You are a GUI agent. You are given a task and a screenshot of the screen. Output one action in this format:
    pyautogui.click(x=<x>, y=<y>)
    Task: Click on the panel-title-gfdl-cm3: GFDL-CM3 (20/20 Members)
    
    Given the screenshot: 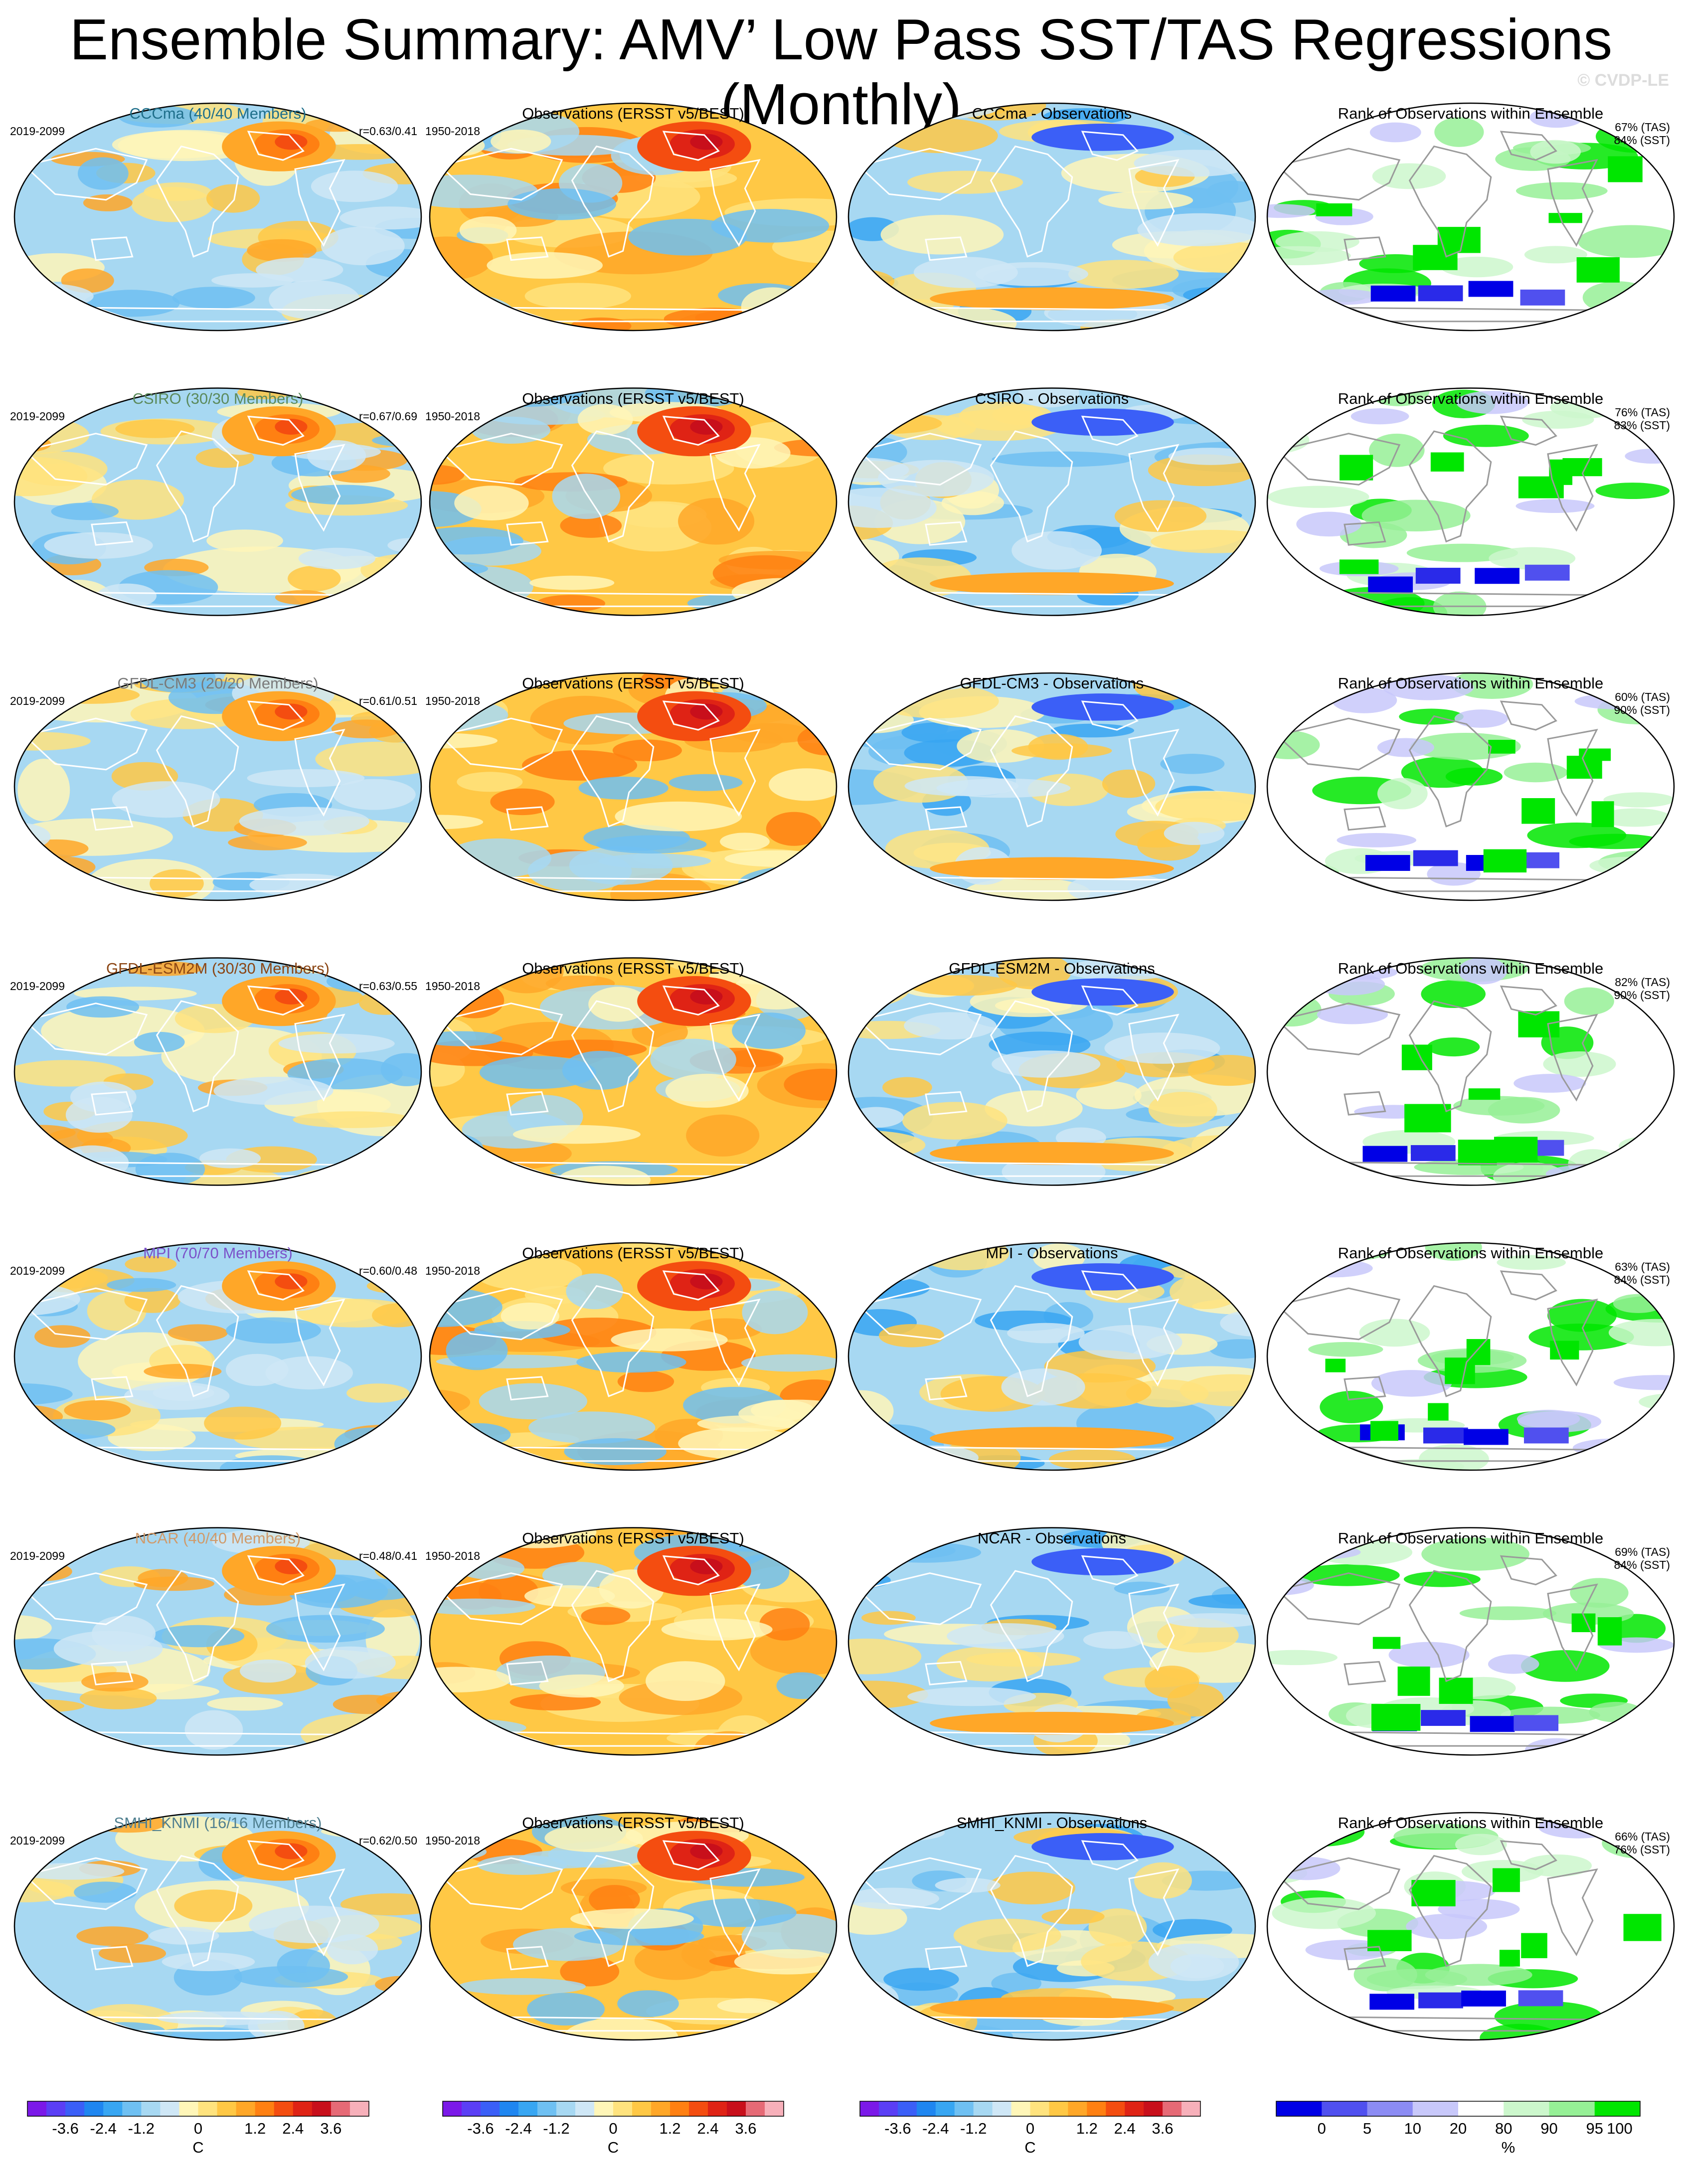 What is the action you would take?
    pyautogui.click(x=218, y=683)
    